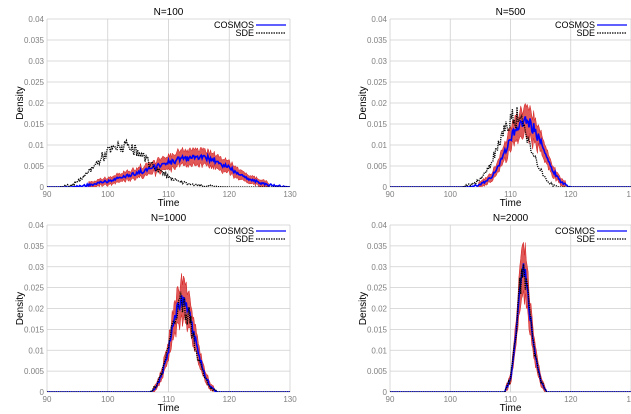 Image resolution: width=631 pixels, height=414 pixels. What do you see at coordinates (511, 218) in the screenshot?
I see `chart-title: N=2000` at bounding box center [511, 218].